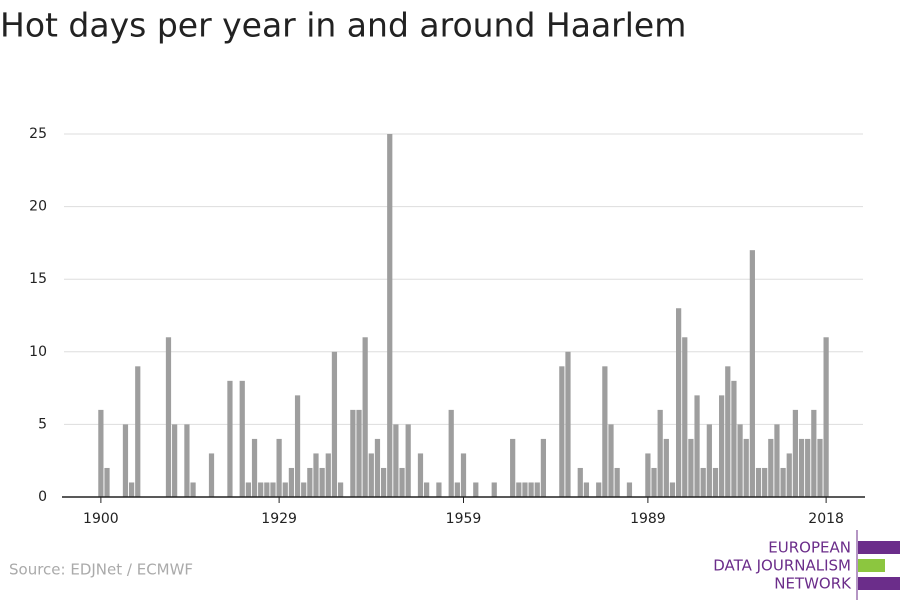 This screenshot has width=900, height=600. What do you see at coordinates (38, 134) in the screenshot?
I see `y-tick-label: 25` at bounding box center [38, 134].